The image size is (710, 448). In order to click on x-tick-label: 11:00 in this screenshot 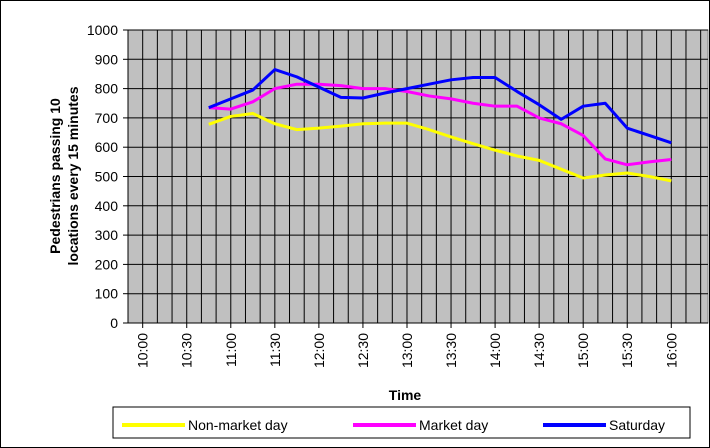, I will do `click(231, 350)`.